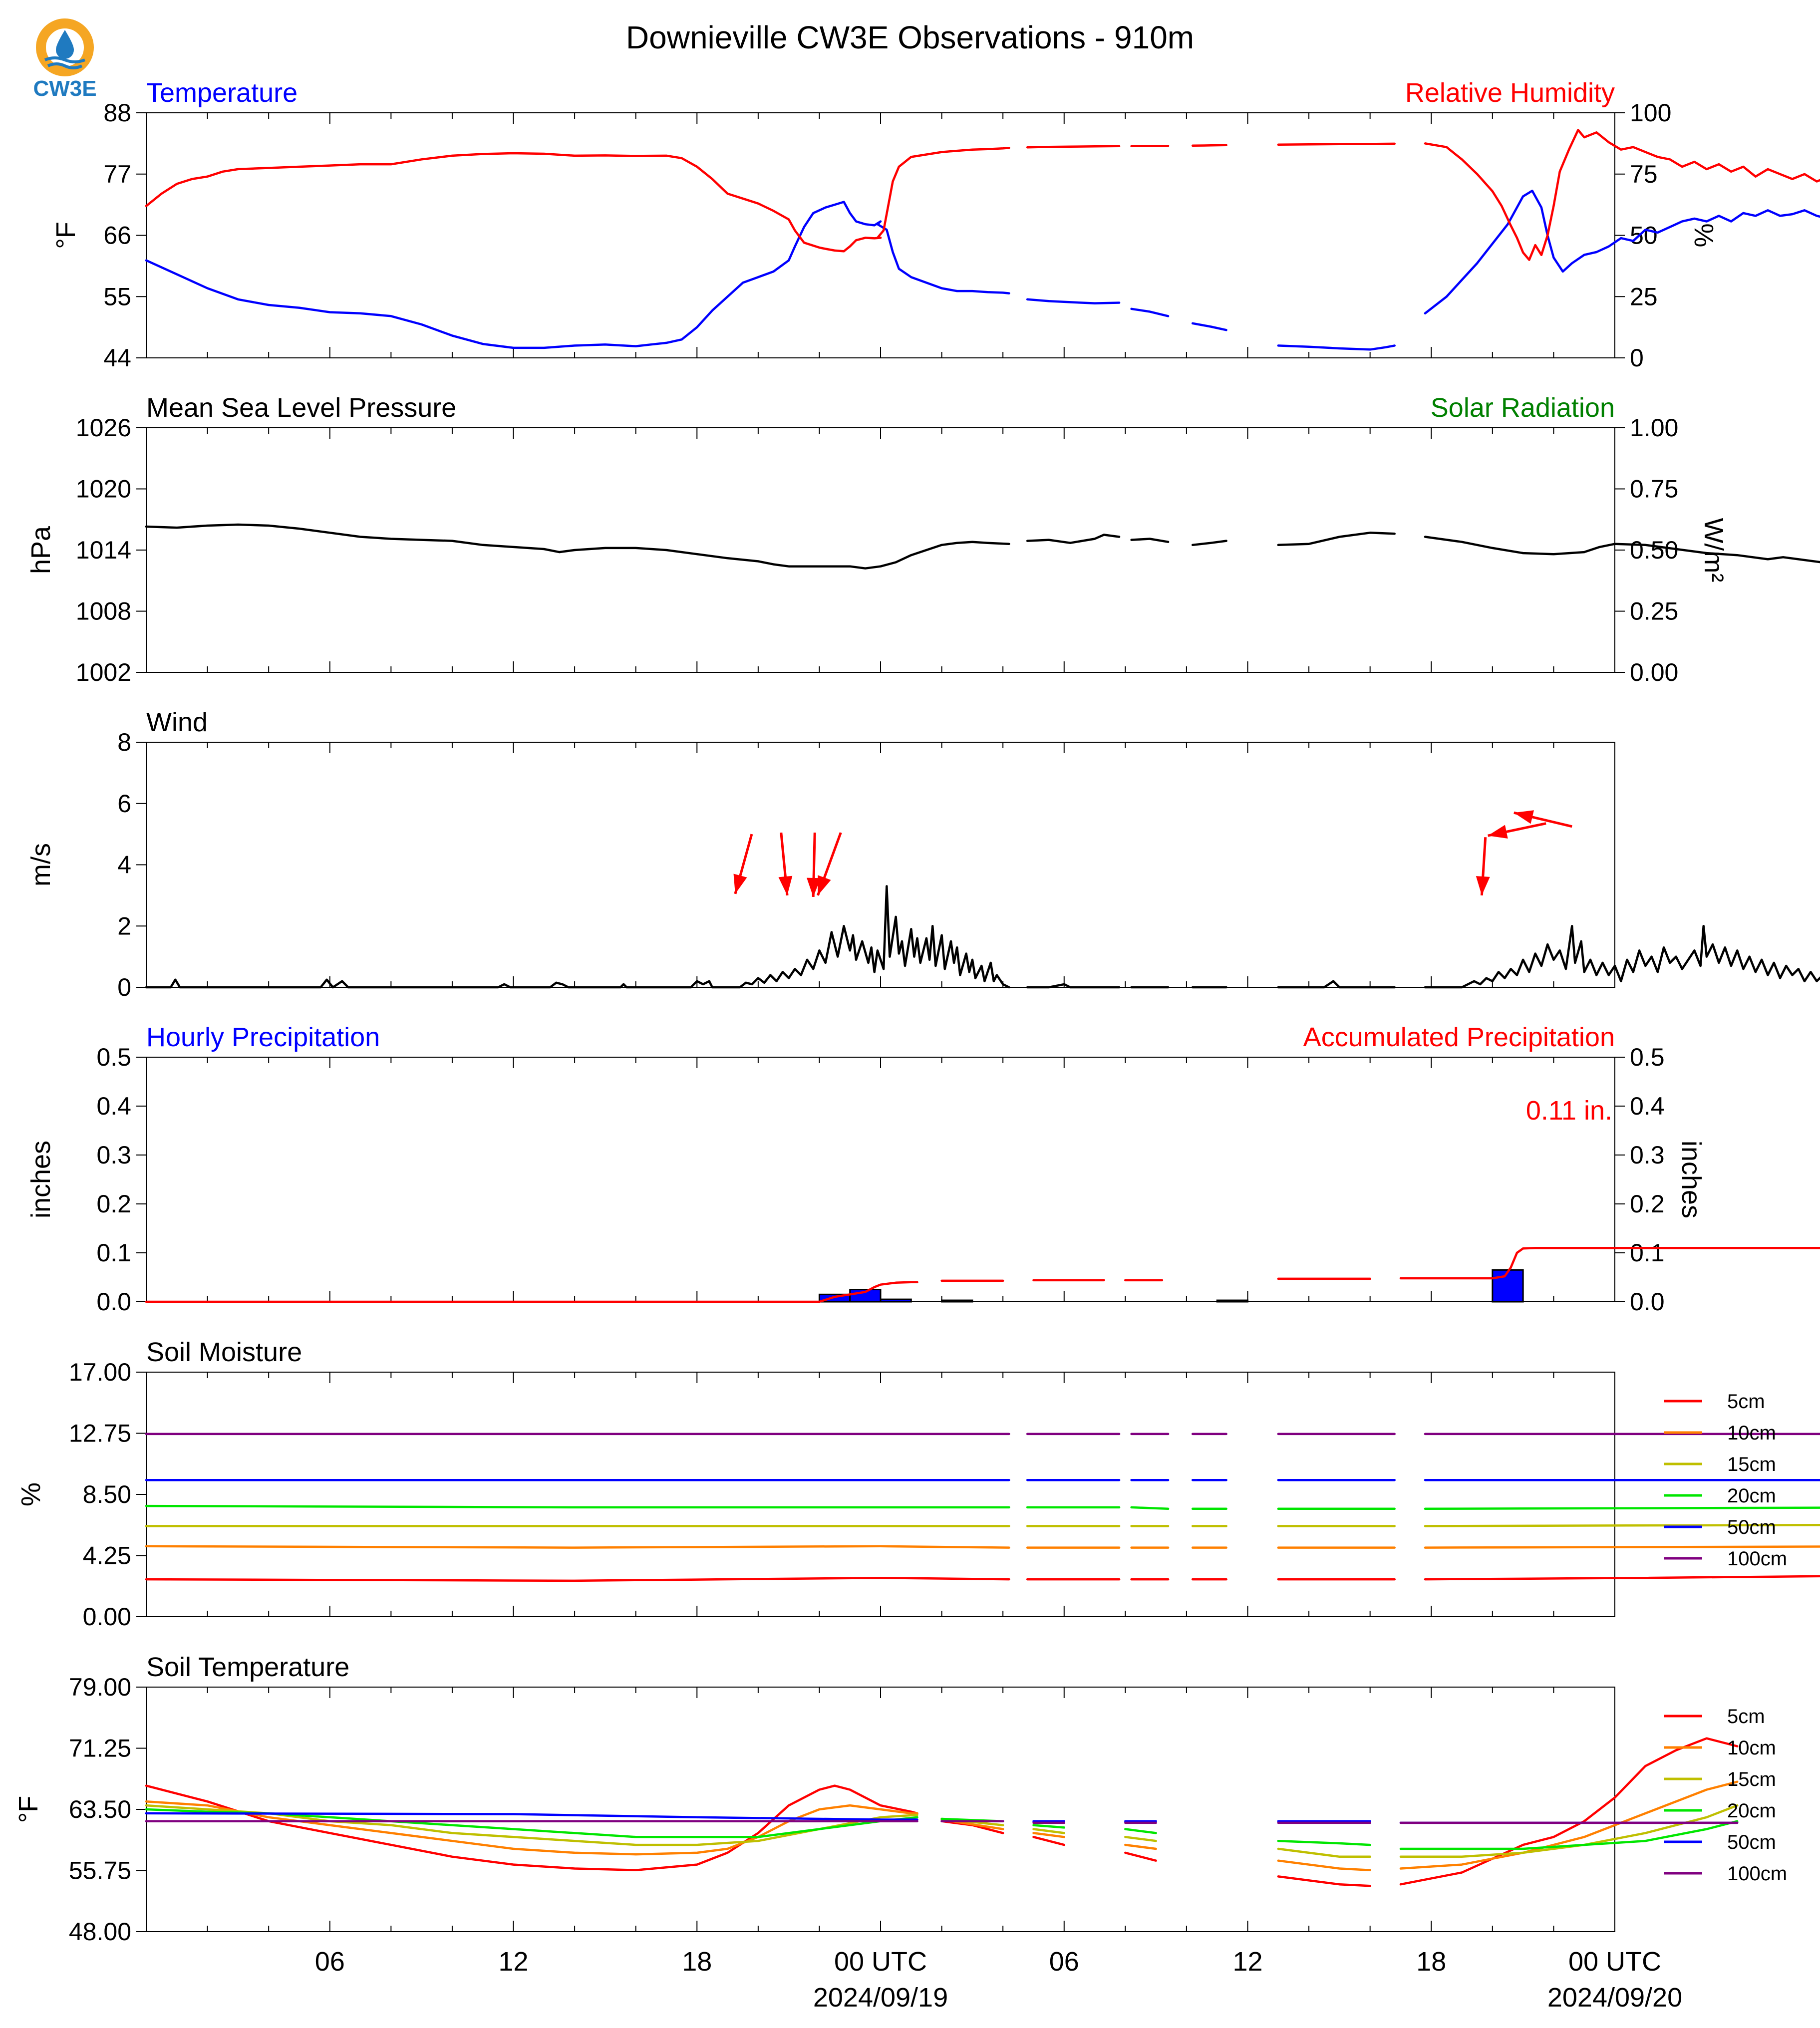 This screenshot has width=1820, height=2028. Describe the element at coordinates (1644, 236) in the screenshot. I see `y-tick-label: 50` at that location.